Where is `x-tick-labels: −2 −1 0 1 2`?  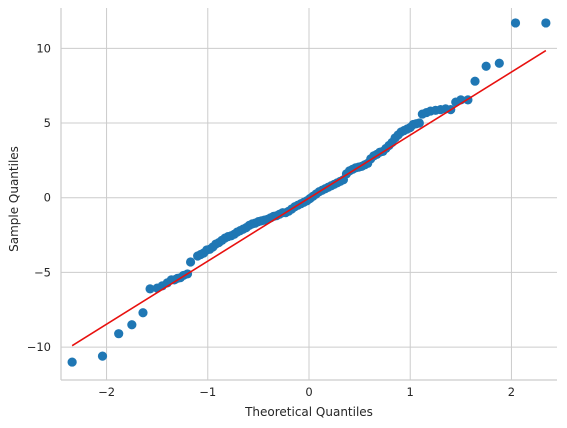 x-tick-labels: −2 −1 0 1 2 is located at coordinates (306, 392).